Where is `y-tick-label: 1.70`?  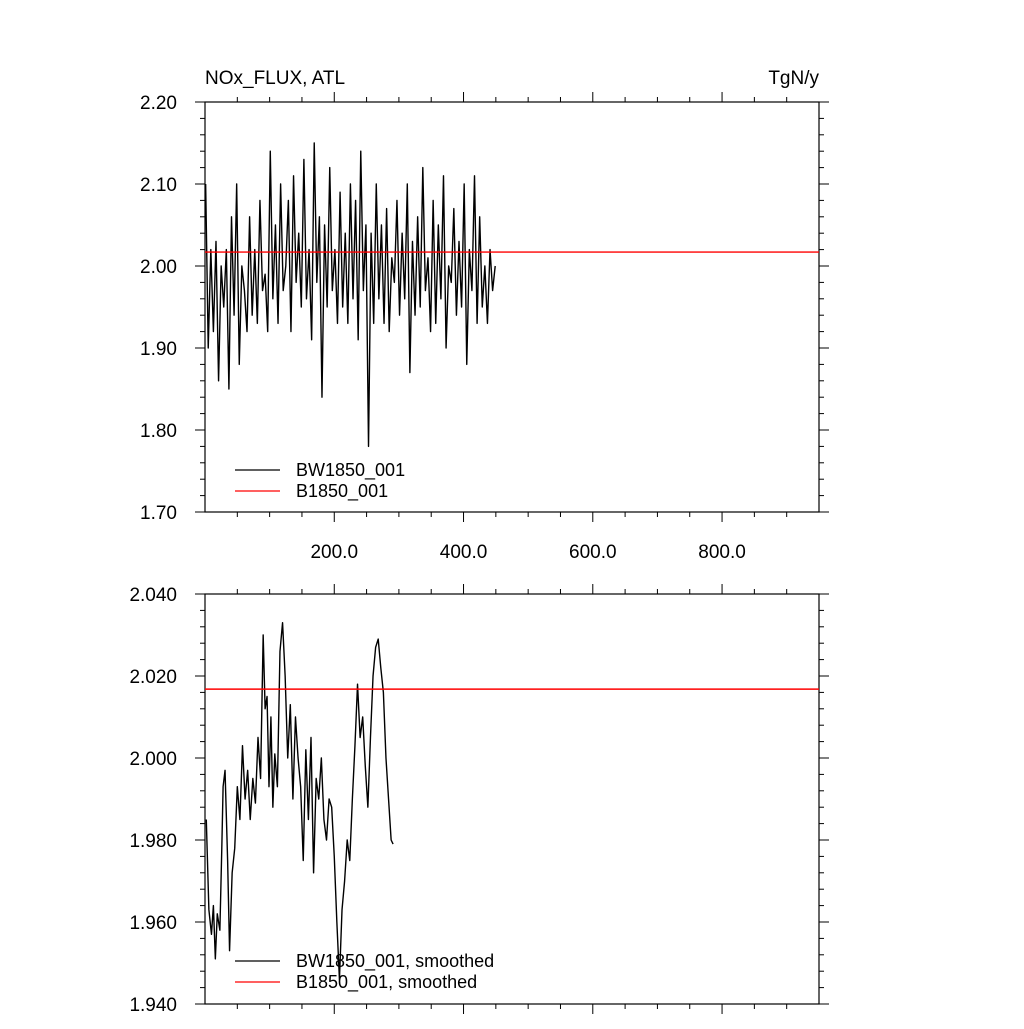 y-tick-label: 1.70 is located at coordinates (158, 513).